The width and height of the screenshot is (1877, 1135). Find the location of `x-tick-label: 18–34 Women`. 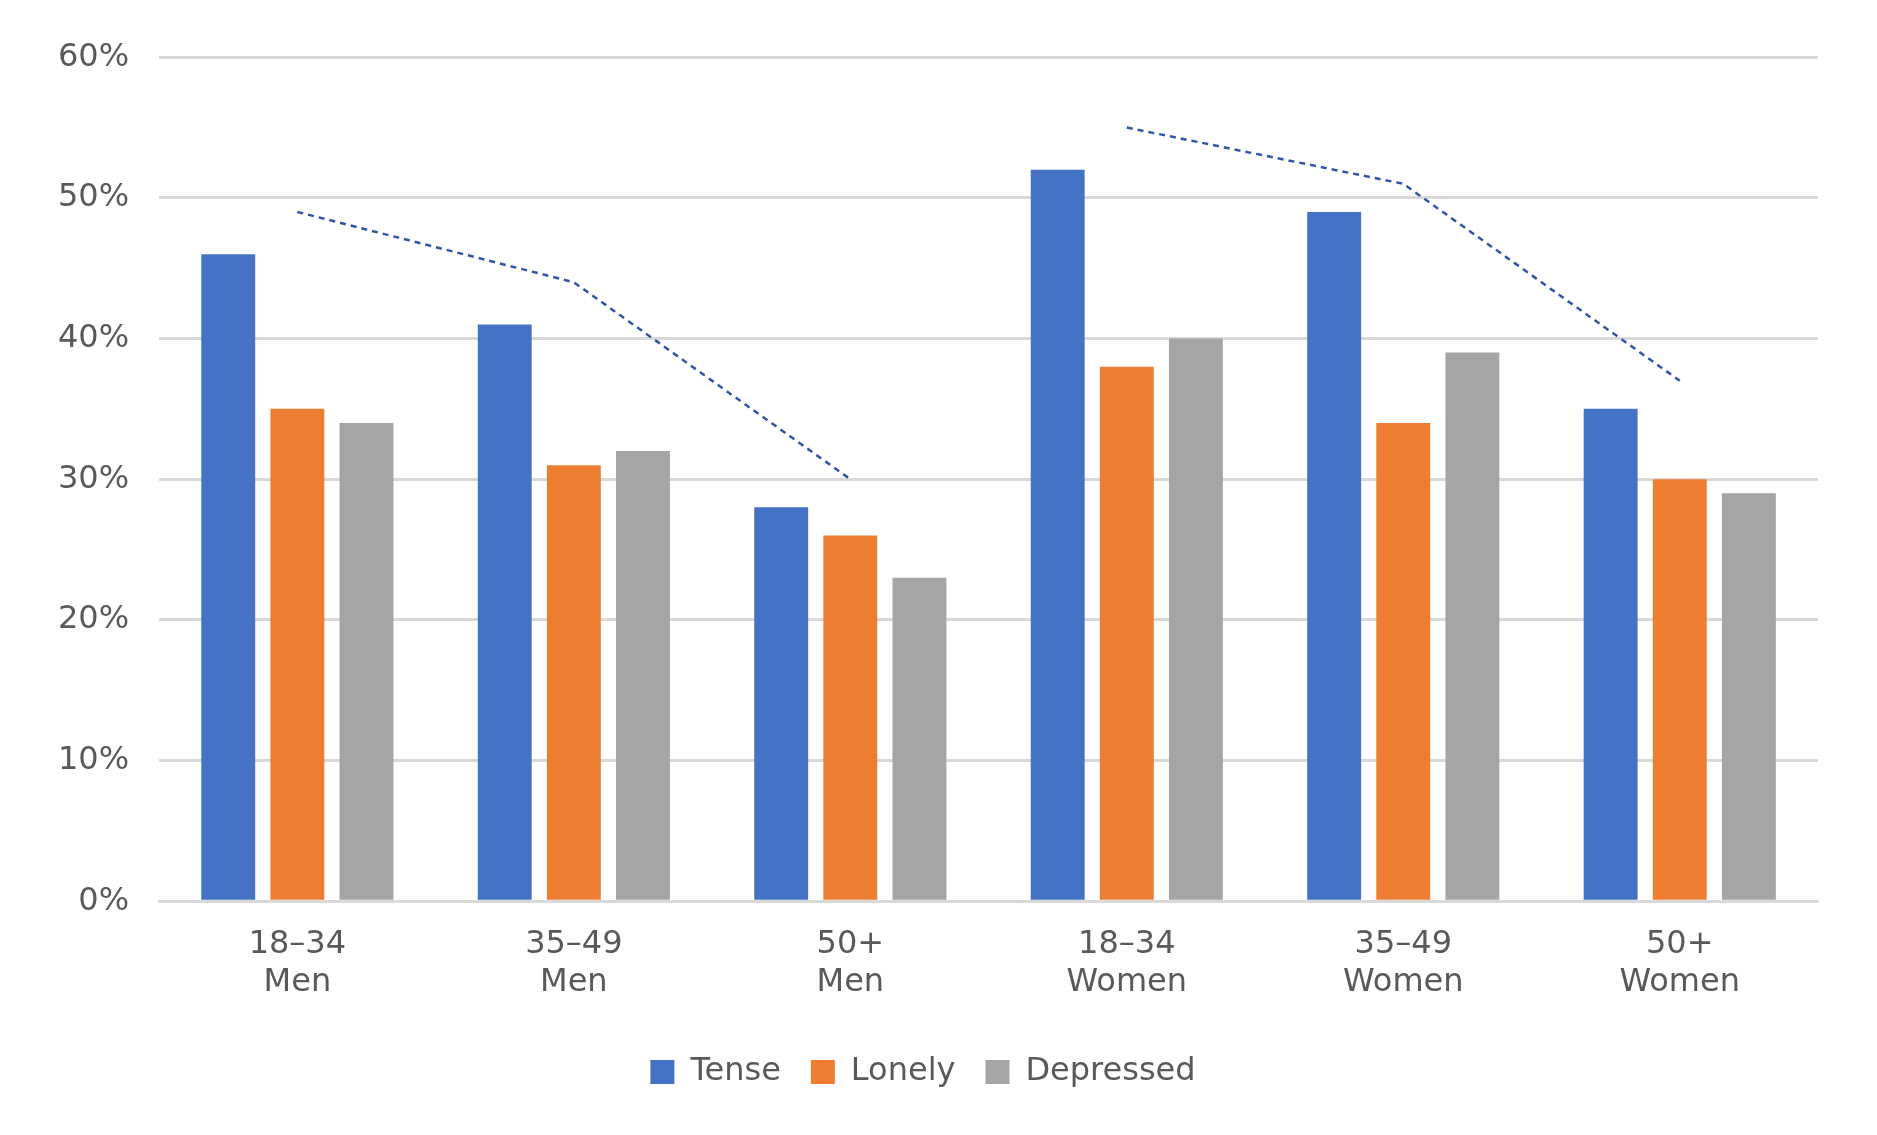

x-tick-label: 18–34 Women is located at coordinates (1127, 961).